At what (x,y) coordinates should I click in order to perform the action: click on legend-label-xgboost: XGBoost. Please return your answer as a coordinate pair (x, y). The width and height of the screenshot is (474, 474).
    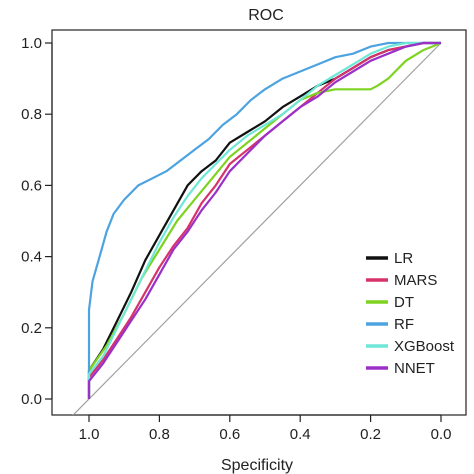
    Looking at the image, I should click on (424, 346).